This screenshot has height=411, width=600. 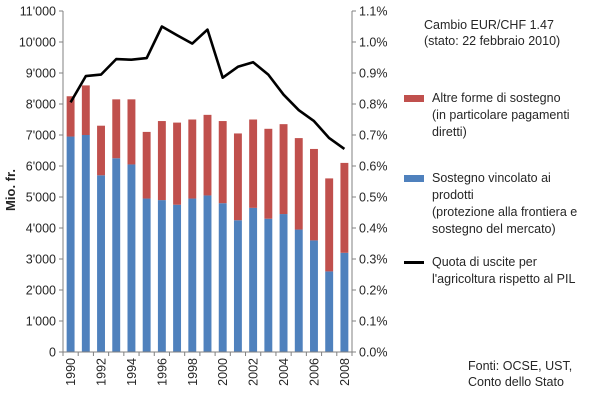 What do you see at coordinates (192, 275) in the screenshot?
I see `bar-product-support-1998` at bounding box center [192, 275].